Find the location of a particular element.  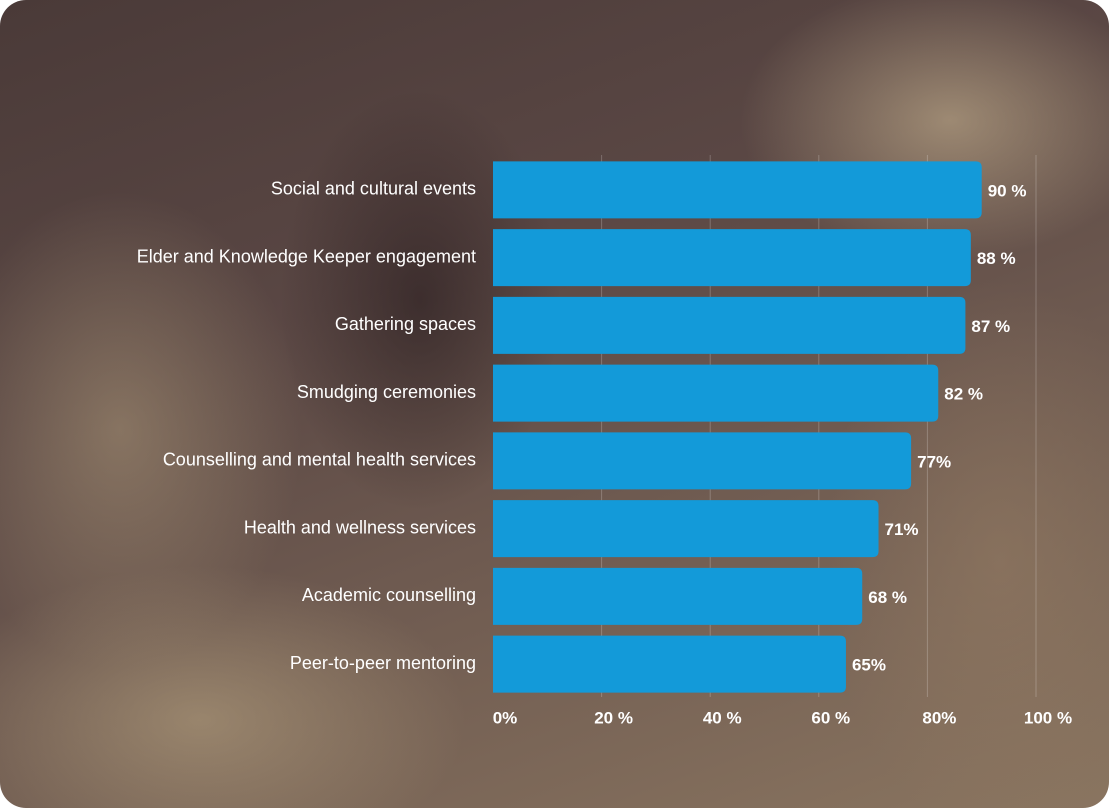

value-label: 77% is located at coordinates (934, 461).